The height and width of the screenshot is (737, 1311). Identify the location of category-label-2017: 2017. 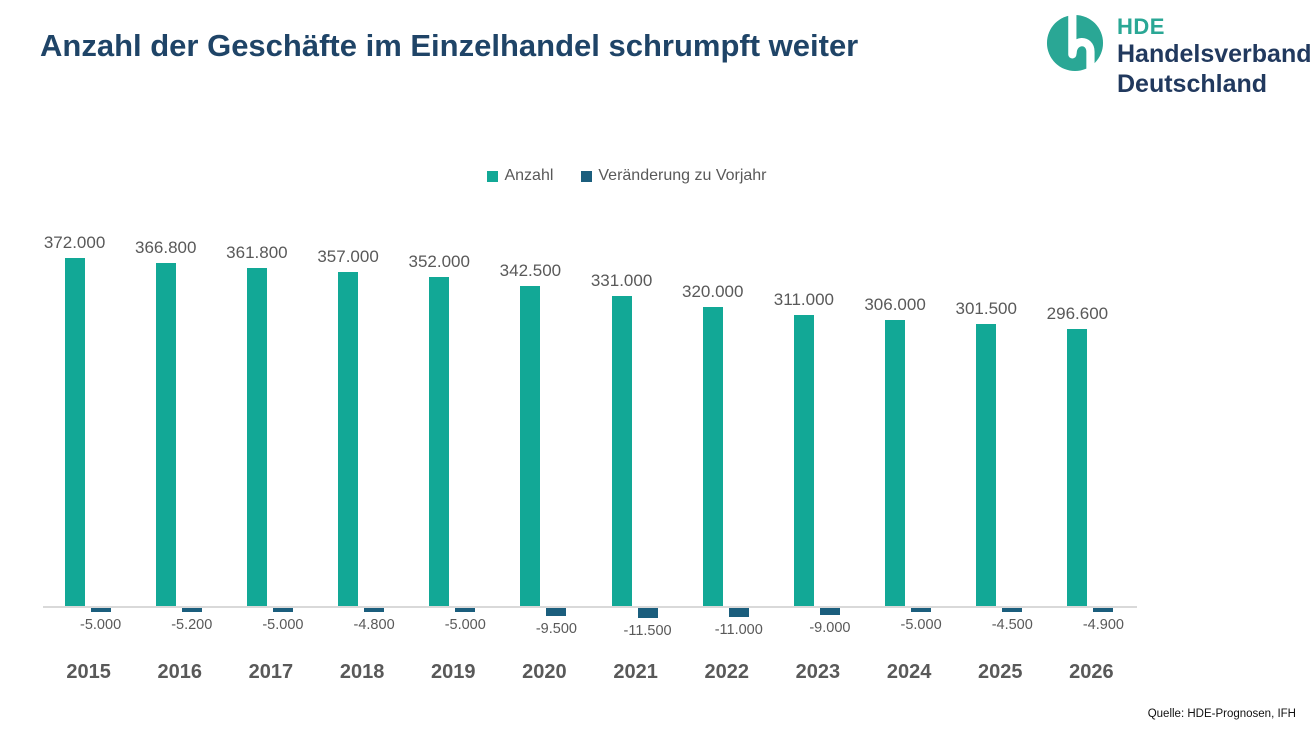
(271, 672).